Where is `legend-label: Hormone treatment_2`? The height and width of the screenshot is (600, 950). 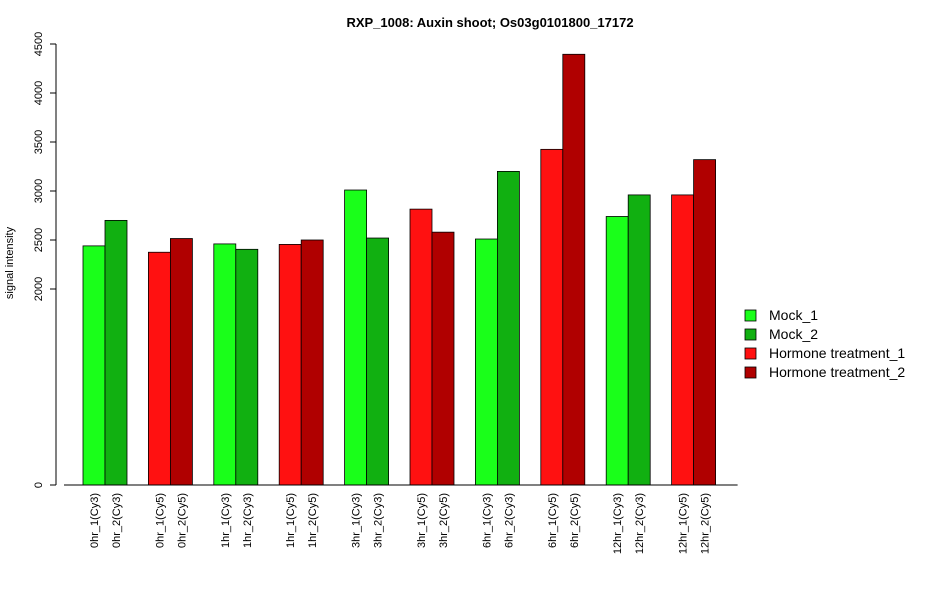
legend-label: Hormone treatment_2 is located at coordinates (837, 372).